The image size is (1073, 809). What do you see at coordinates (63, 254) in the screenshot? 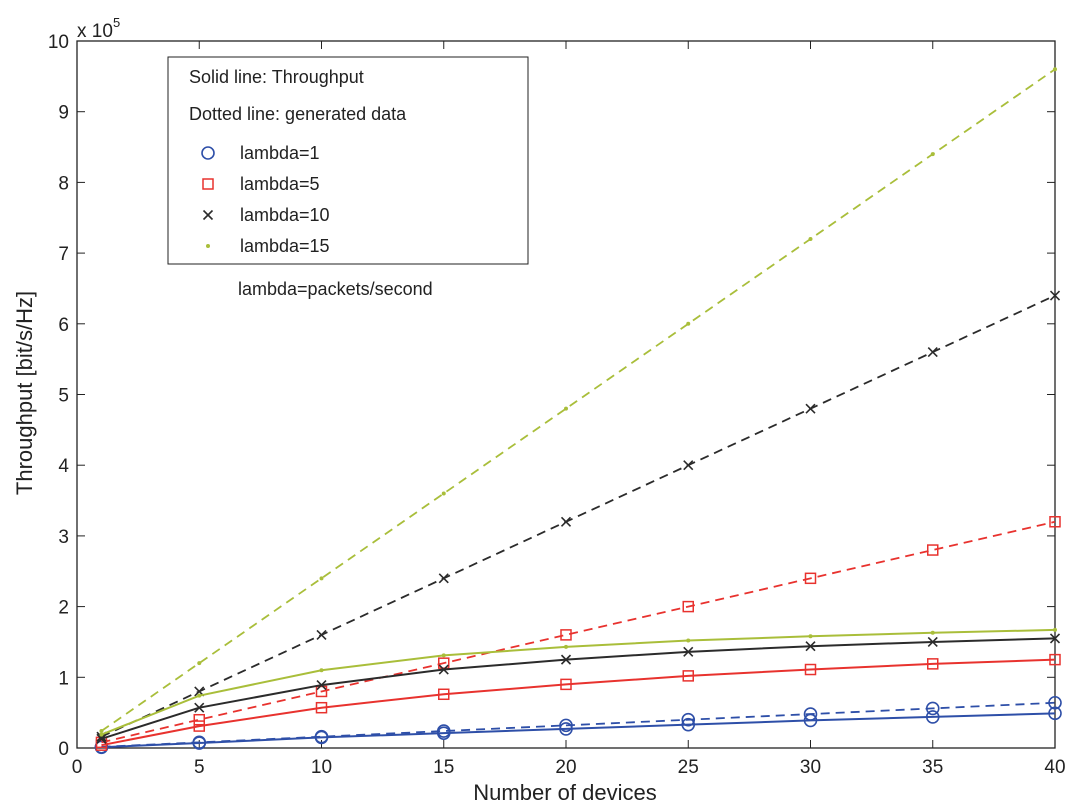
I see `y-tick-label: 7` at bounding box center [63, 254].